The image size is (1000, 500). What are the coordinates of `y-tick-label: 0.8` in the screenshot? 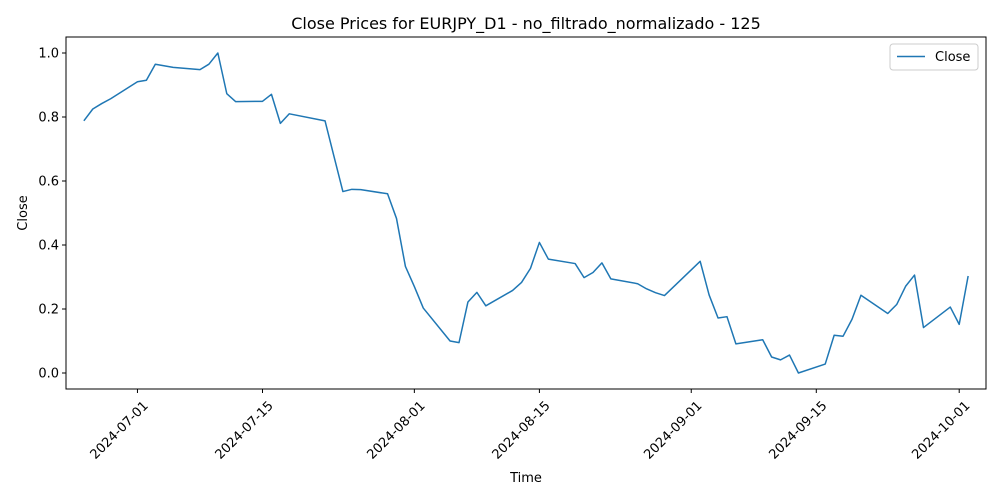 It's located at (48, 118).